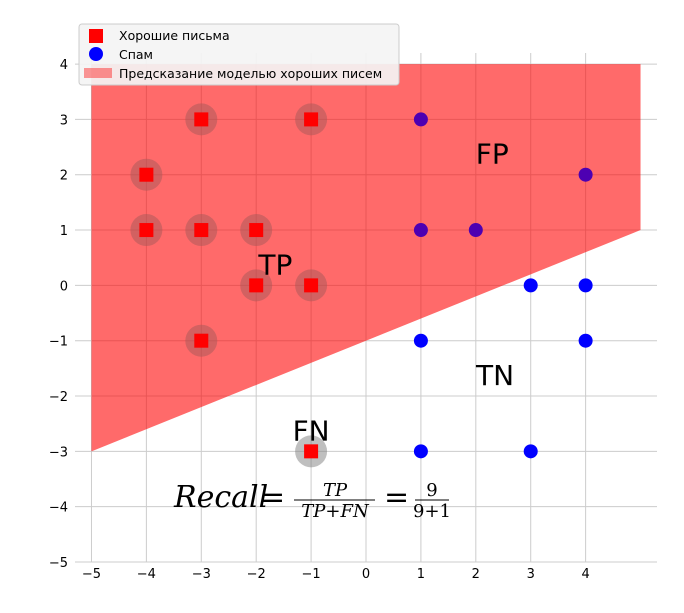  Describe the element at coordinates (64, 286) in the screenshot. I see `y-tick-label: 0` at that location.